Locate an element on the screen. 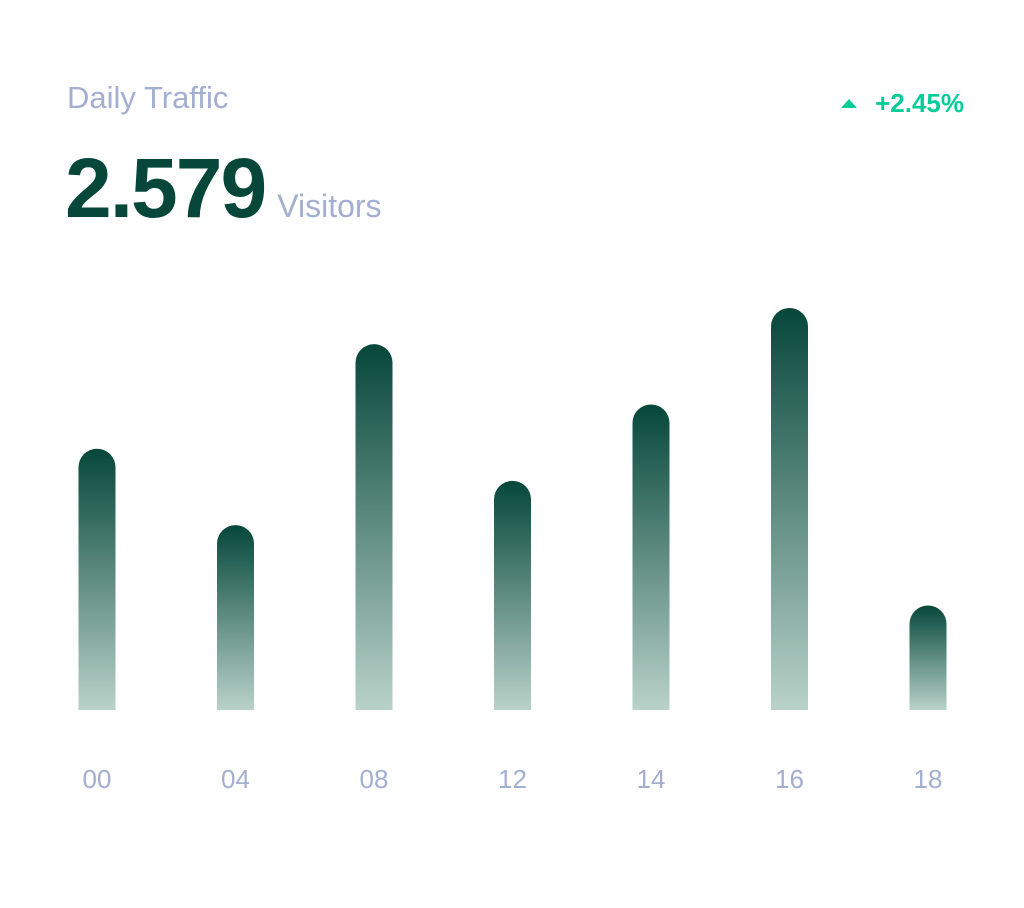  triangle-up-icon is located at coordinates (849, 103).